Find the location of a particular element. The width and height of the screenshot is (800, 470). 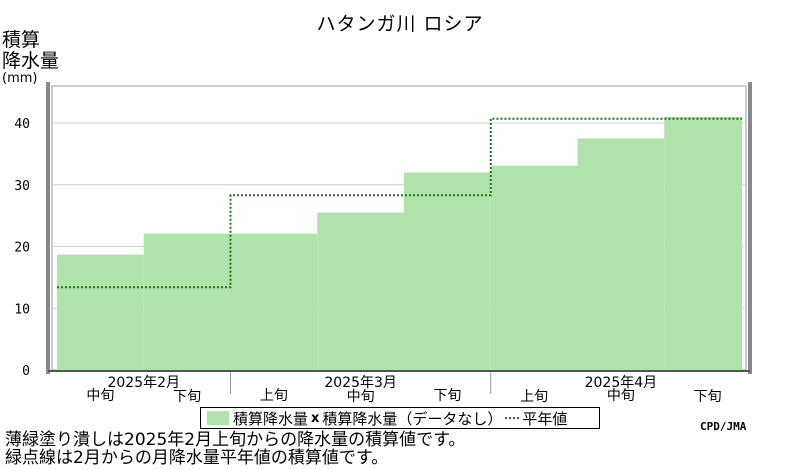

note-line-2: 緑点線は2月からの月降水量平年値の積算値です。 is located at coordinates (197, 458).